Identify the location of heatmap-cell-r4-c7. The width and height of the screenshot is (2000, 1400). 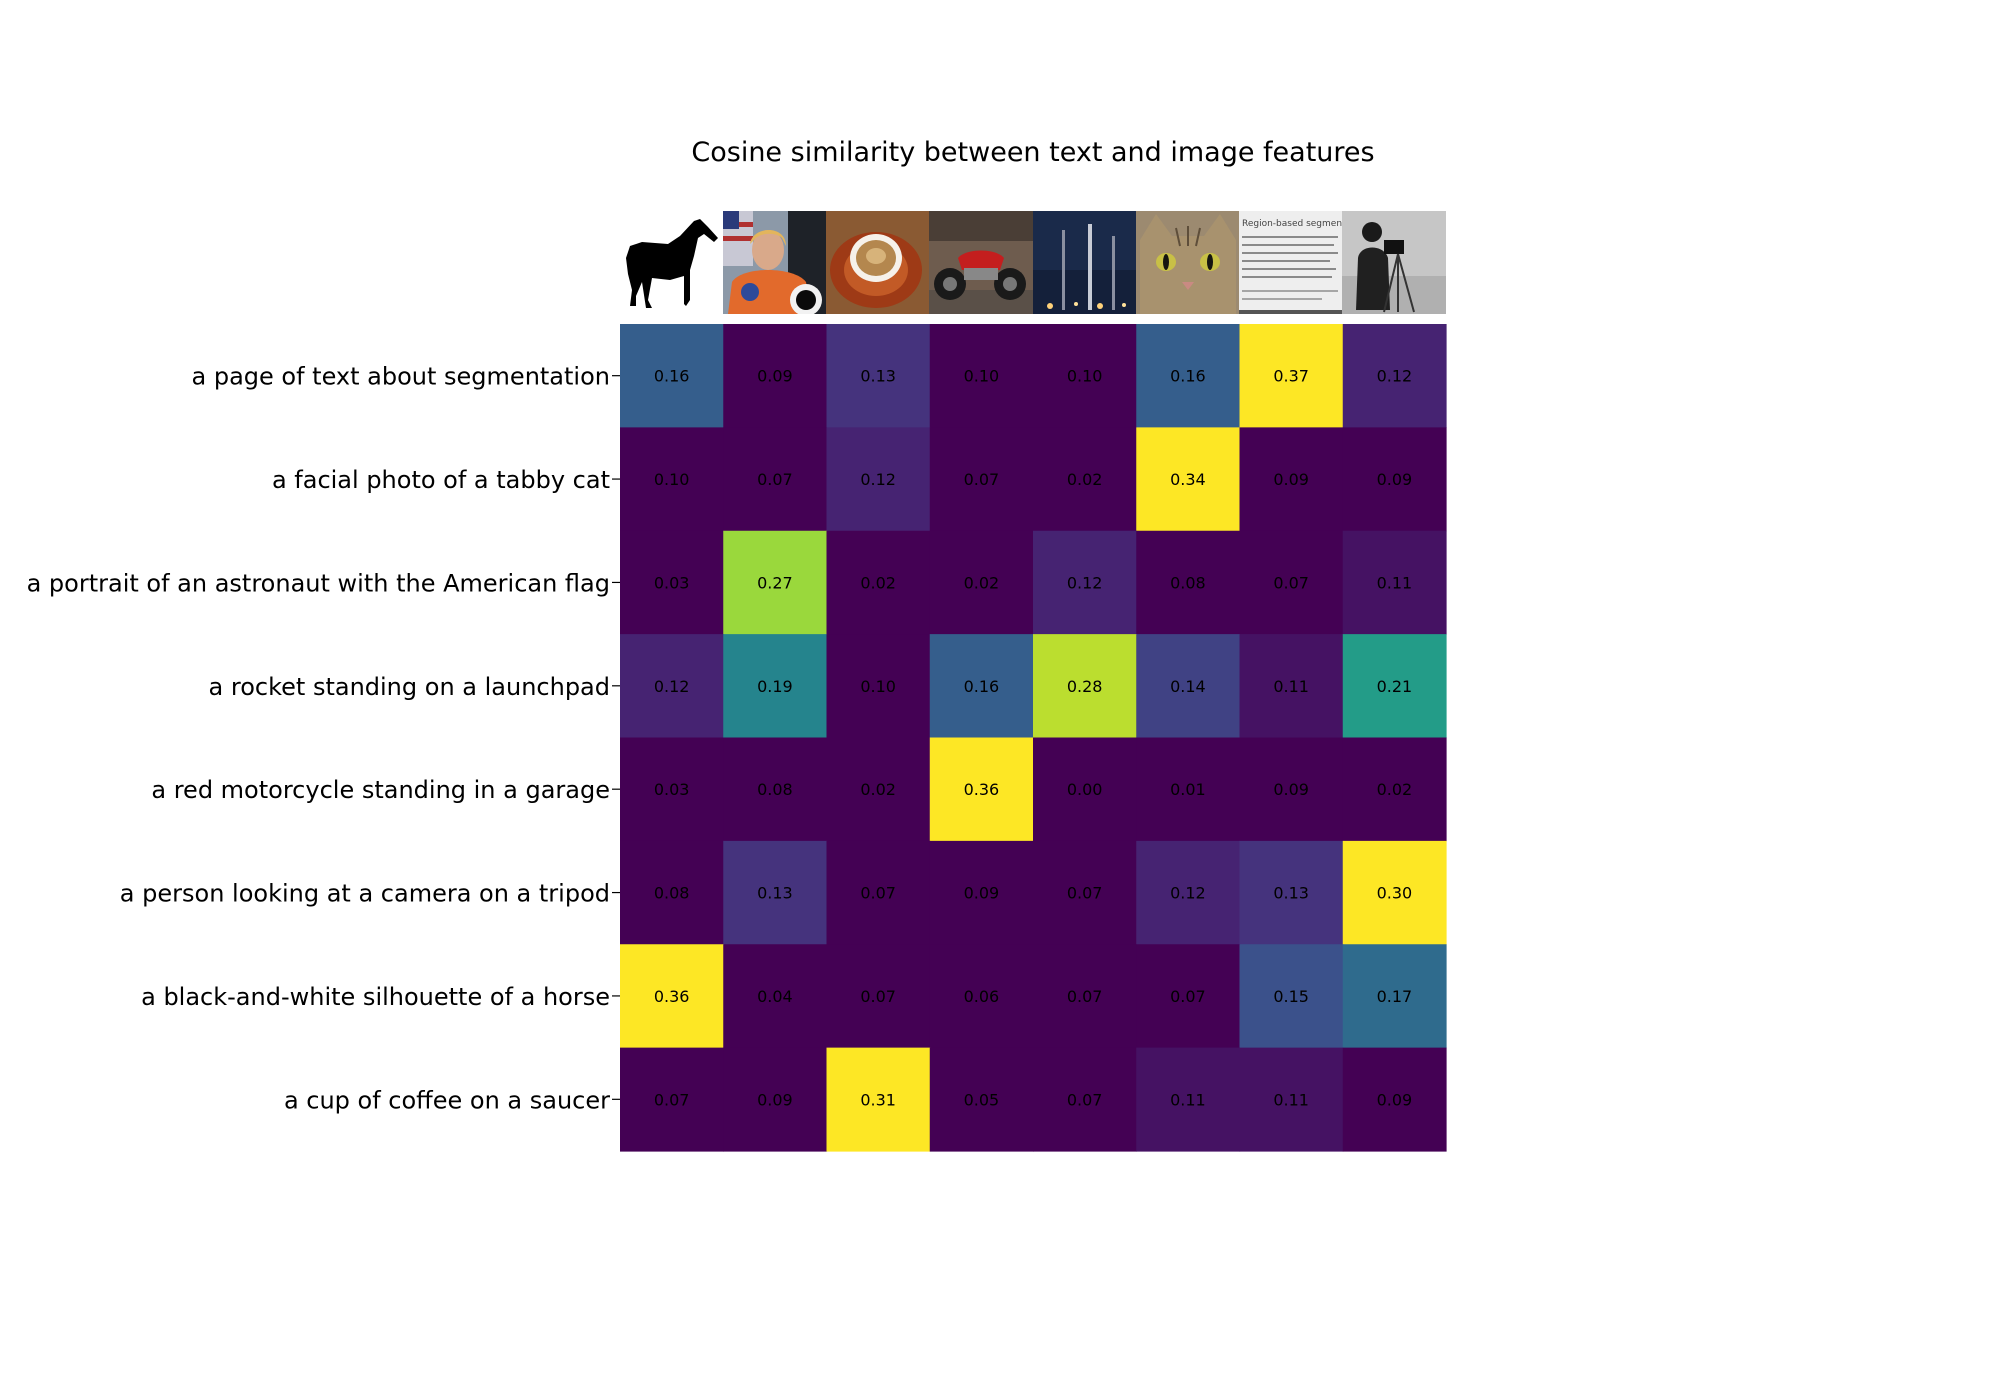
(1394, 789).